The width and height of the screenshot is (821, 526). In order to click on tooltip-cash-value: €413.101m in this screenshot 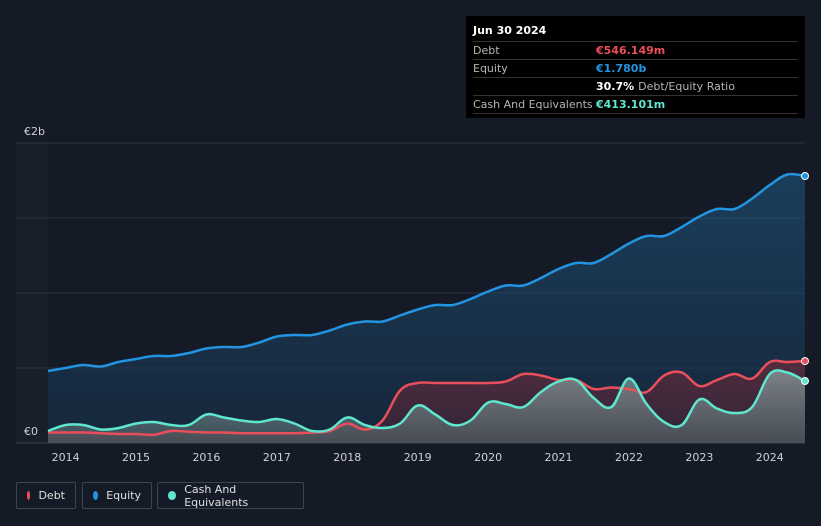, I will do `click(631, 104)`.